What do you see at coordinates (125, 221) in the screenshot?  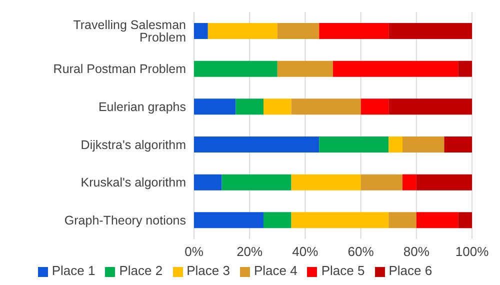 I see `y-tick-label: Graph-Theory notions` at bounding box center [125, 221].